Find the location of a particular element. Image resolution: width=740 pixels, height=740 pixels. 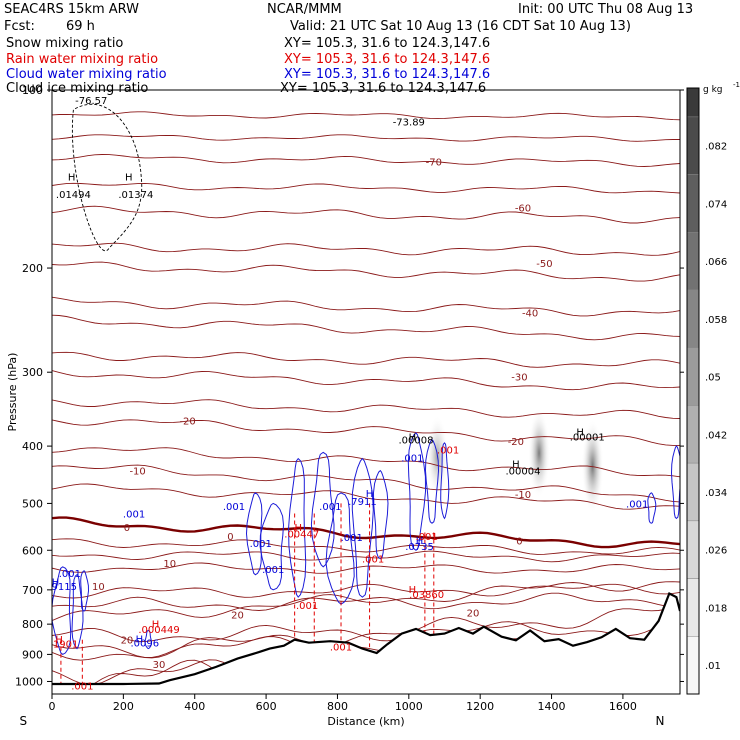

y-tick-label: 500 is located at coordinates (32, 503).